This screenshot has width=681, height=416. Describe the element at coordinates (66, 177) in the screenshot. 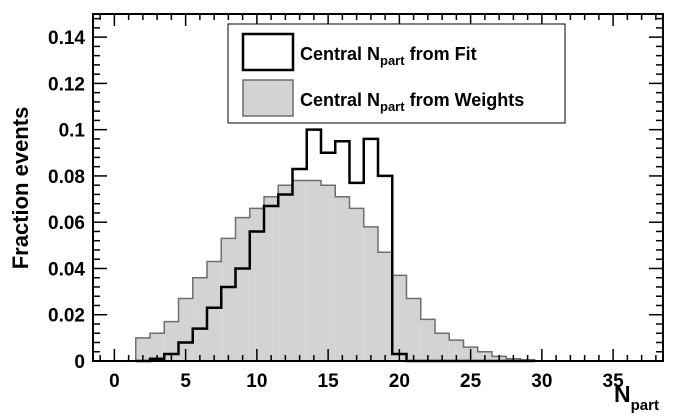

I see `y-tick-label-0.08: 0.08` at that location.